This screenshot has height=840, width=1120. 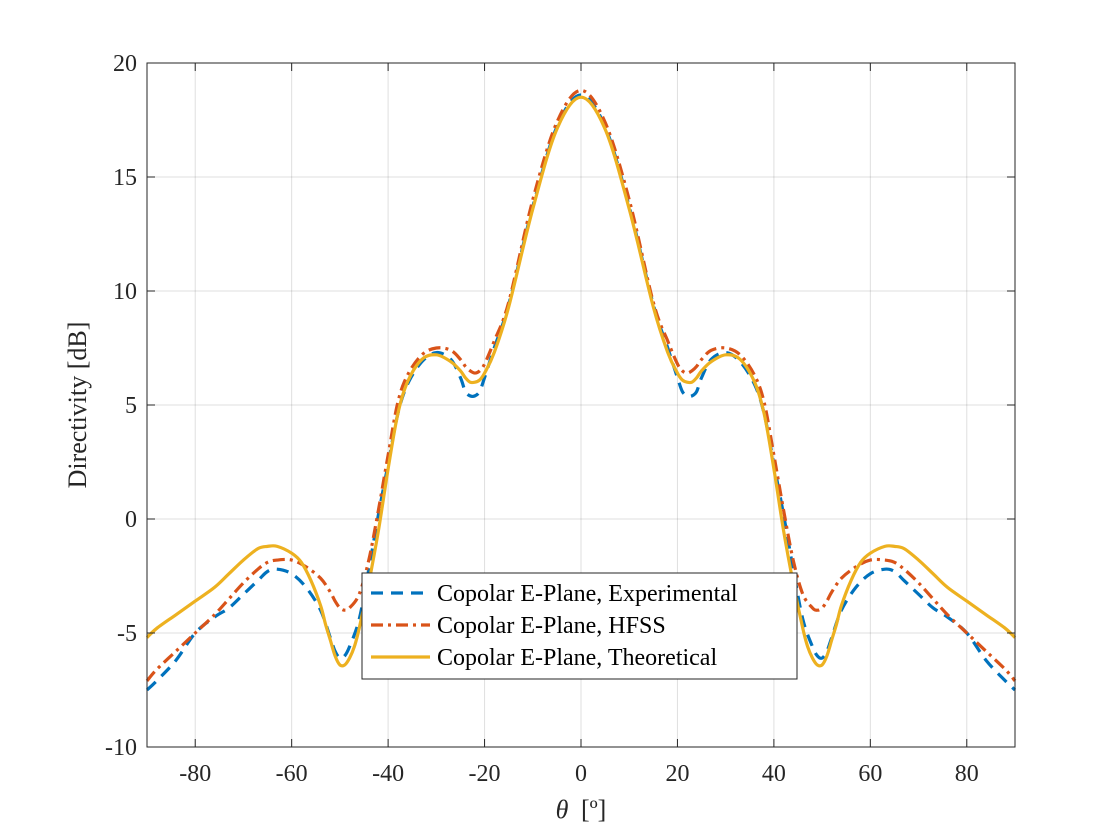 What do you see at coordinates (195, 774) in the screenshot?
I see `x-tick-label: -80` at bounding box center [195, 774].